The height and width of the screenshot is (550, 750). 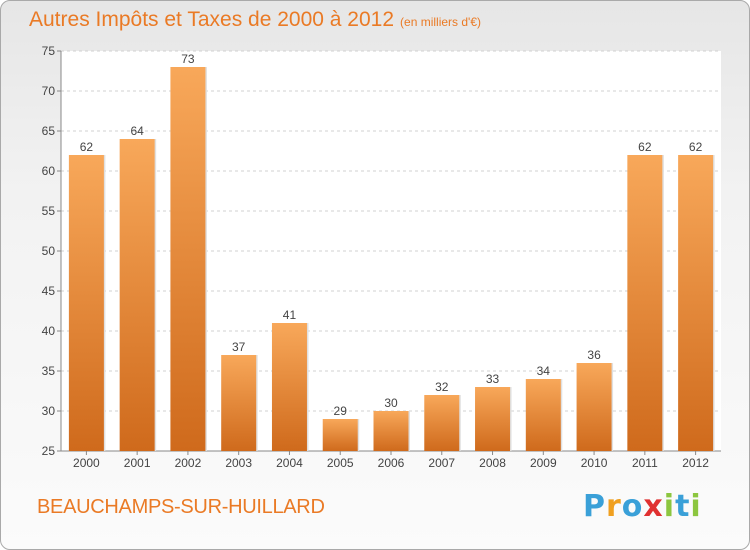 What do you see at coordinates (188, 463) in the screenshot?
I see `x-tick-label: 2002` at bounding box center [188, 463].